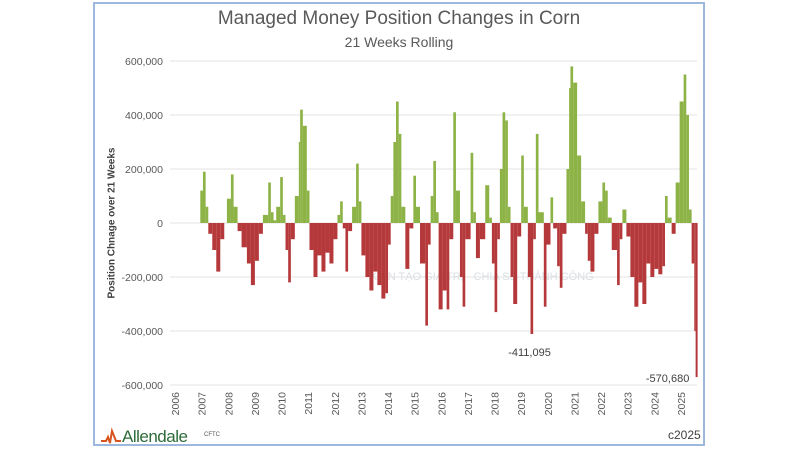  Describe the element at coordinates (684, 435) in the screenshot. I see `copyright-label: c2025` at that location.